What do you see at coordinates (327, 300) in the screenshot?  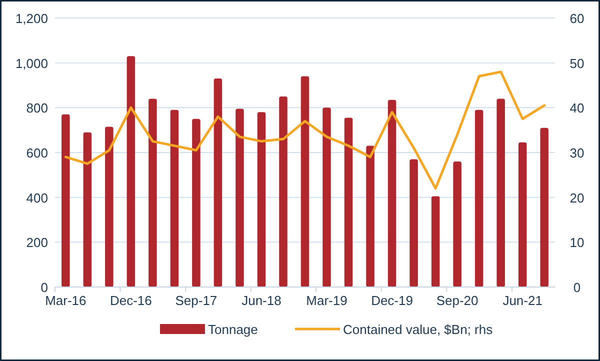 I see `x-tick-label: Mar-19` at bounding box center [327, 300].